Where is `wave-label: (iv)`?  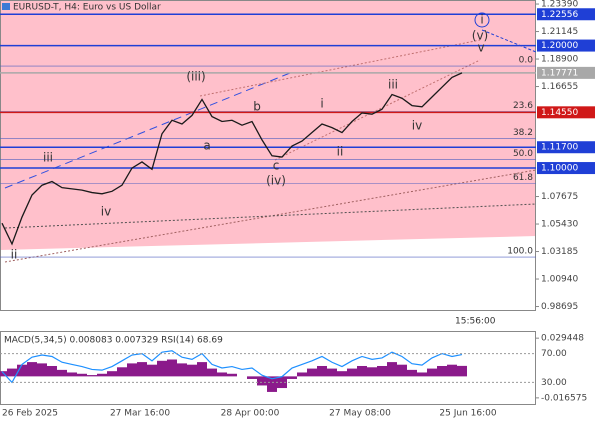 wave-label: (iv) is located at coordinates (276, 181).